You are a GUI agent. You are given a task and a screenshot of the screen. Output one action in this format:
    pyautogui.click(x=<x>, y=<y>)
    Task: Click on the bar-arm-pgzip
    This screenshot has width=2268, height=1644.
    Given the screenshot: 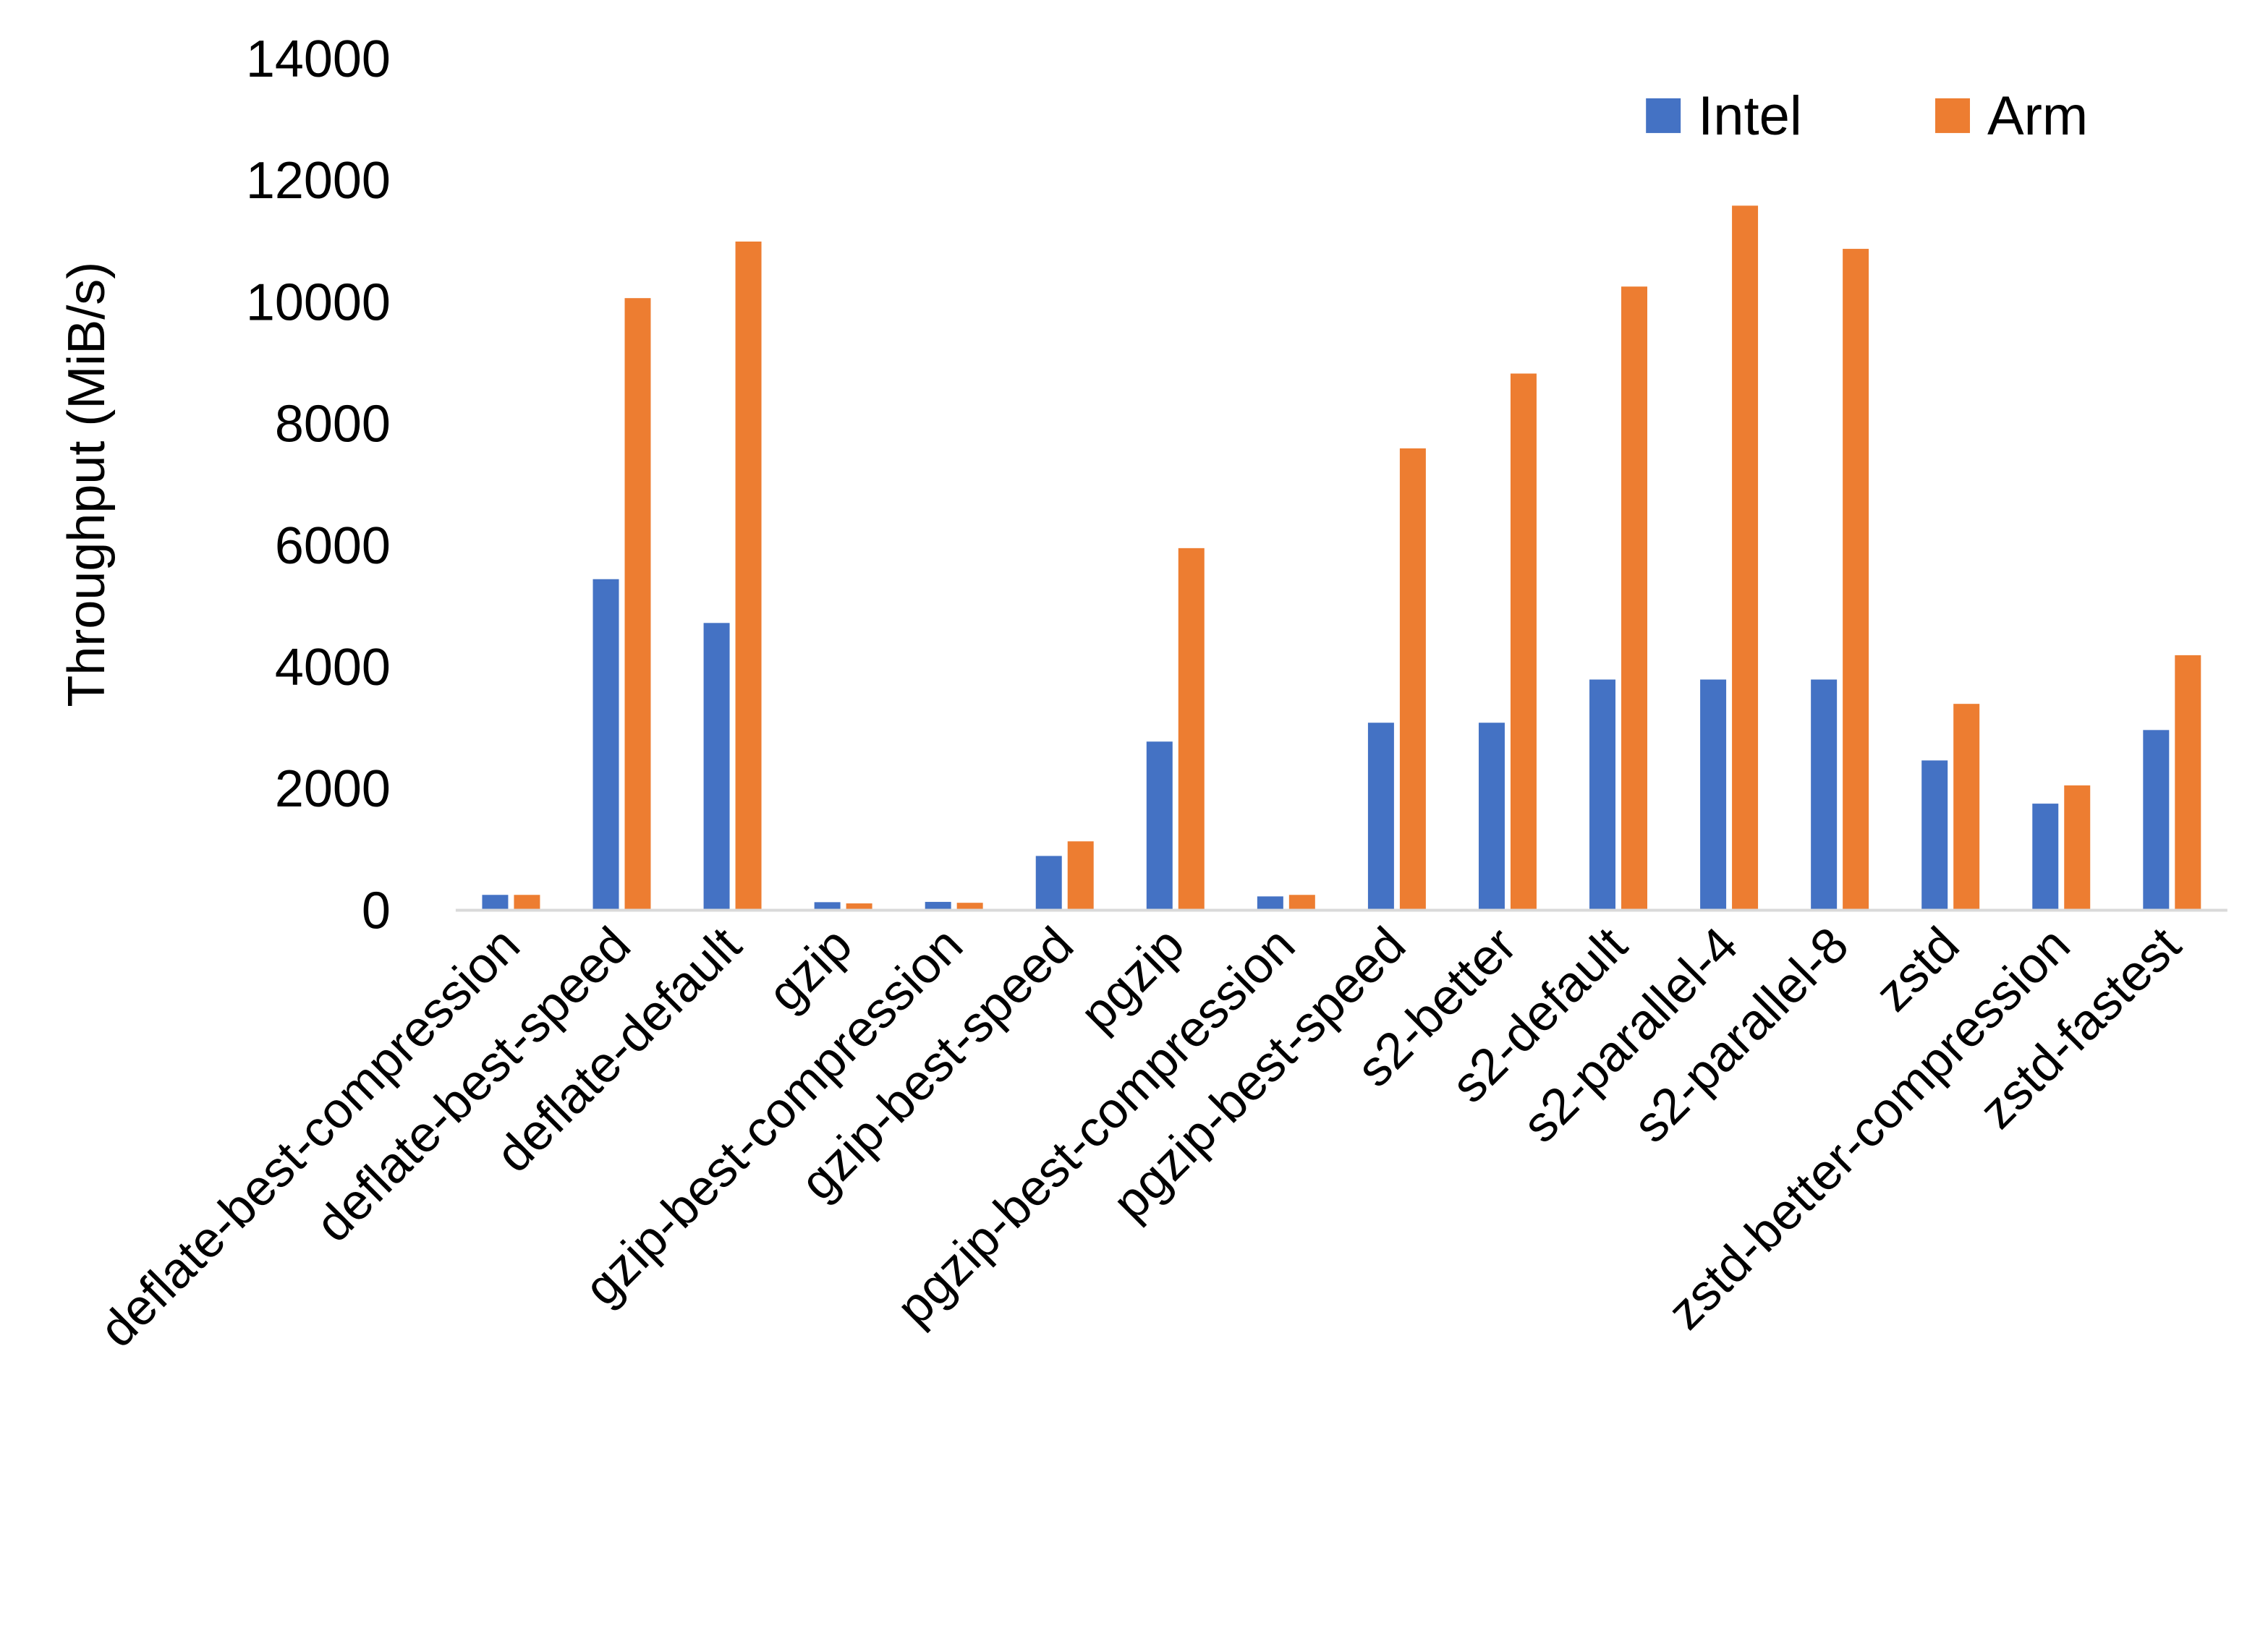 What is the action you would take?
    pyautogui.click(x=1191, y=729)
    